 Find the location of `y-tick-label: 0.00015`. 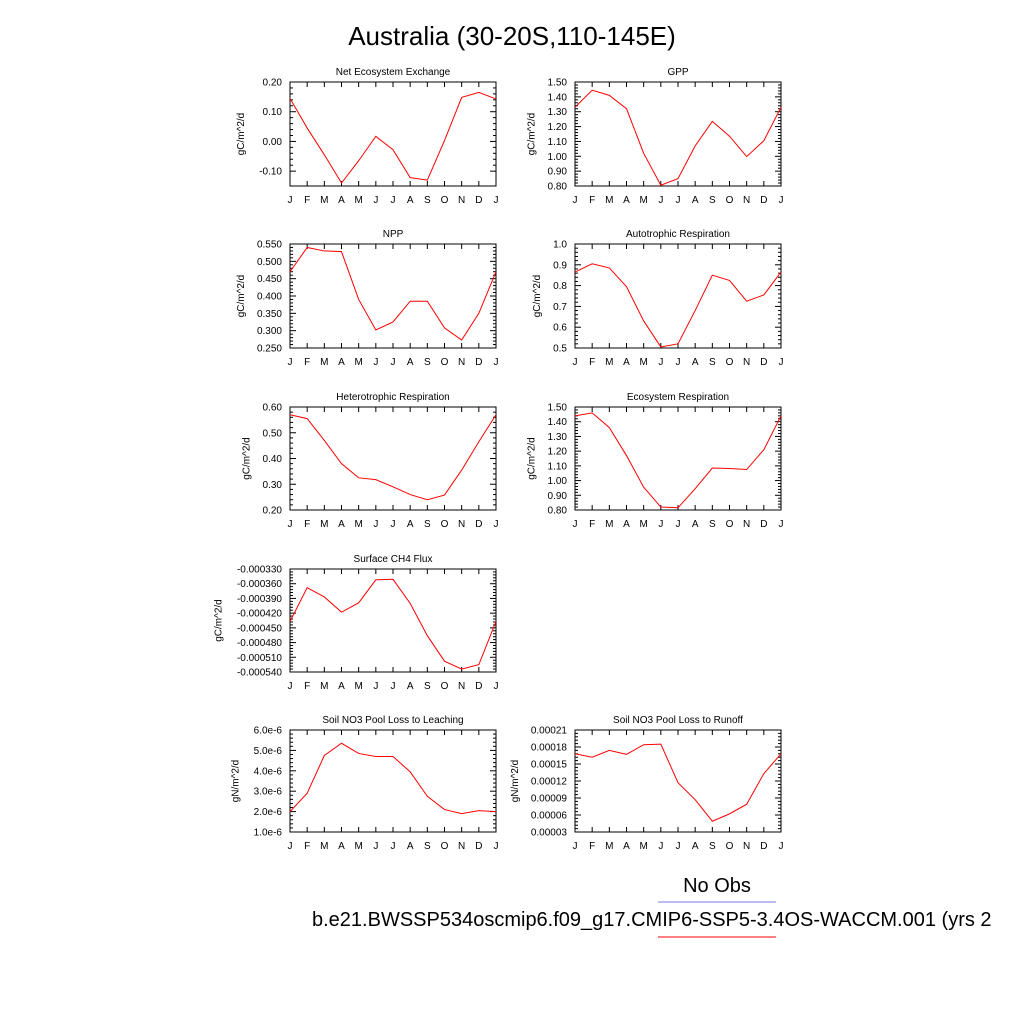

y-tick-label: 0.00015 is located at coordinates (549, 765).